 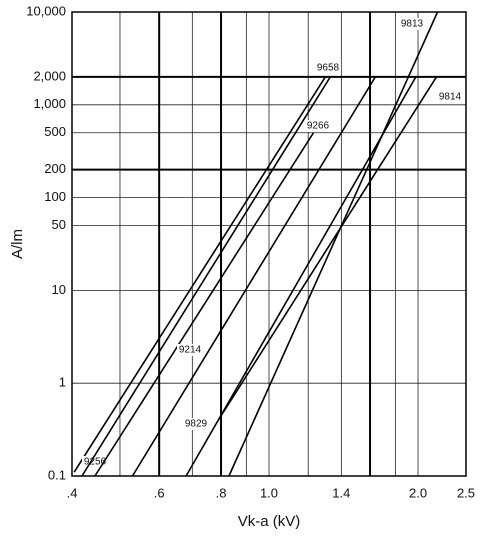 I want to click on x-tick-label: .6, so click(x=159, y=492).